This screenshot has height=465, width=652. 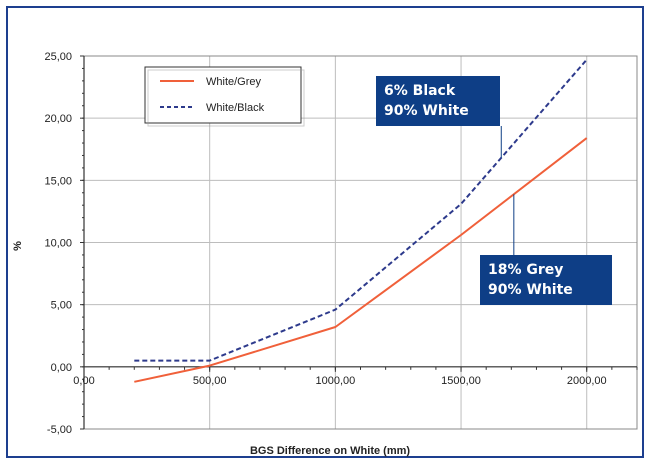 What do you see at coordinates (426, 111) in the screenshot?
I see `callout-black-line-2: 90% White` at bounding box center [426, 111].